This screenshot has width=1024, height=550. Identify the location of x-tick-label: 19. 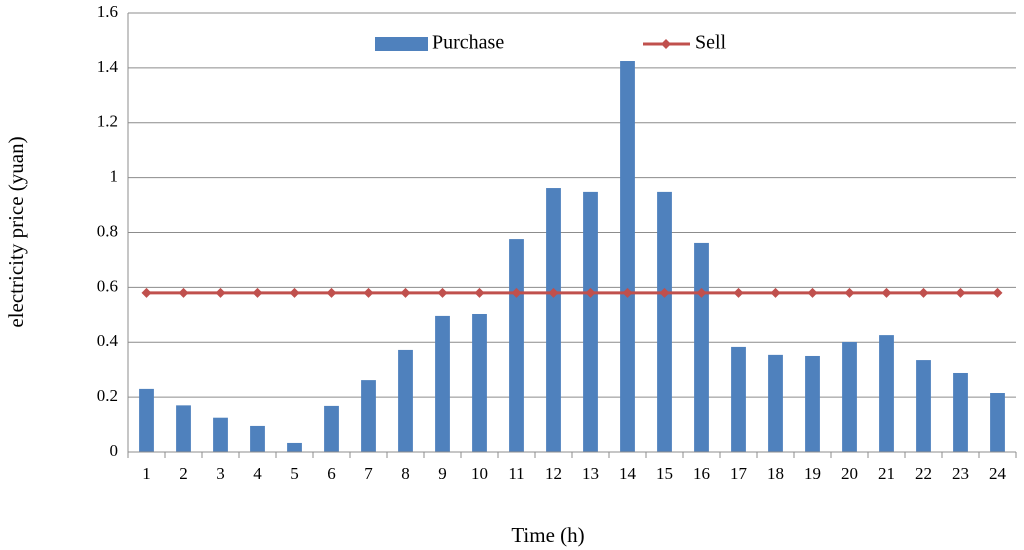
(812, 473).